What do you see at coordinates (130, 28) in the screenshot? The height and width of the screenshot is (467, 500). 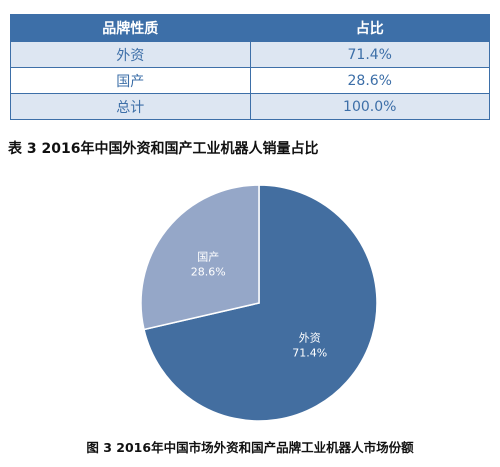 I see `header-brand-type: 品牌性质` at bounding box center [130, 28].